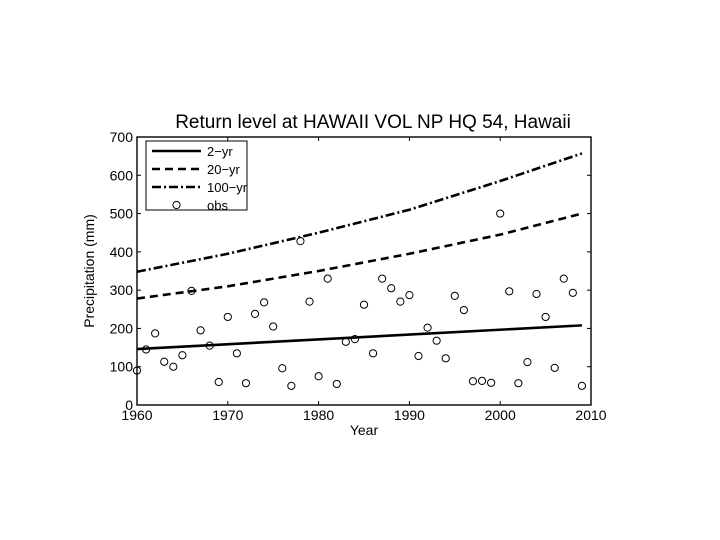  What do you see at coordinates (590, 415) in the screenshot?
I see `x-tick-label: 2010` at bounding box center [590, 415].